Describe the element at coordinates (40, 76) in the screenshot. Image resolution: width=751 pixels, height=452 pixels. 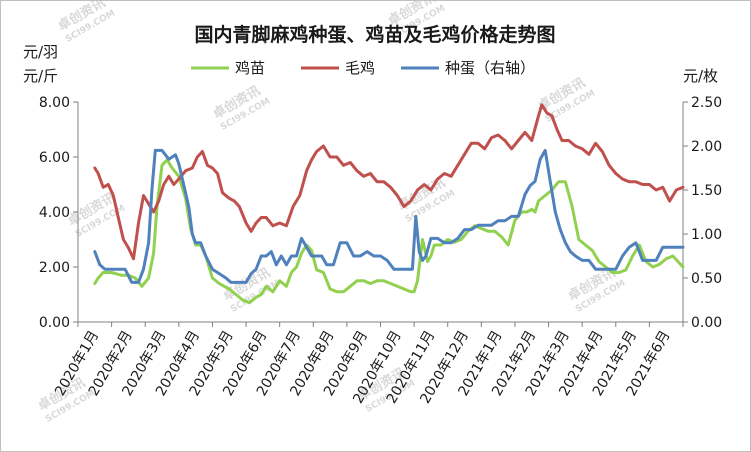
I see `left-axis-unit-bottom: 元/斤` at that location.